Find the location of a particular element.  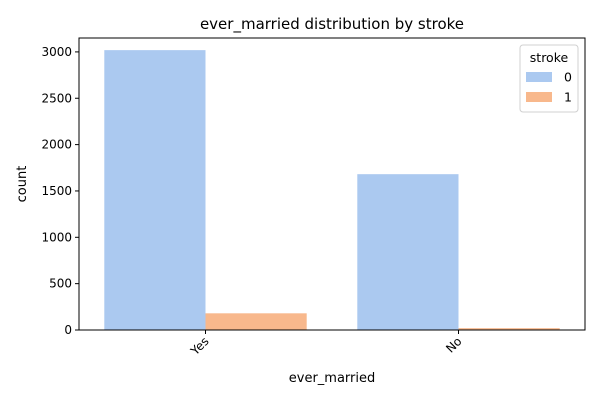

chart-title: ever_married distribution by stroke is located at coordinates (332, 24).